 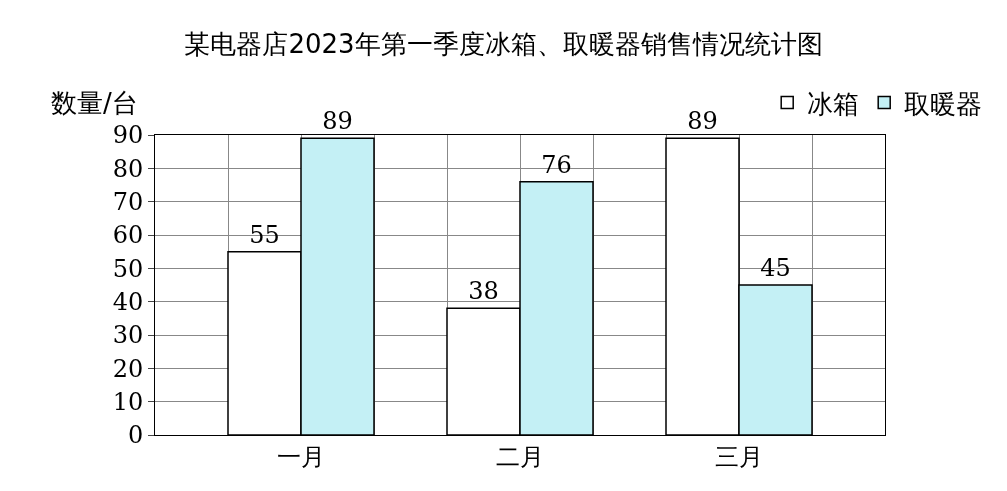 I want to click on y-tick-label: 90, so click(x=128, y=135).